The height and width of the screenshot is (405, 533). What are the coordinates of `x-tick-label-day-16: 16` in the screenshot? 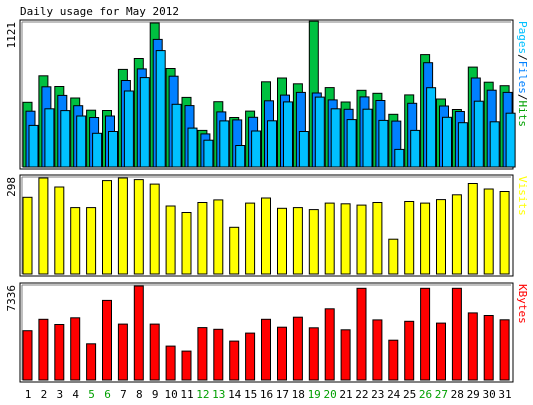 It's located at (266, 394).